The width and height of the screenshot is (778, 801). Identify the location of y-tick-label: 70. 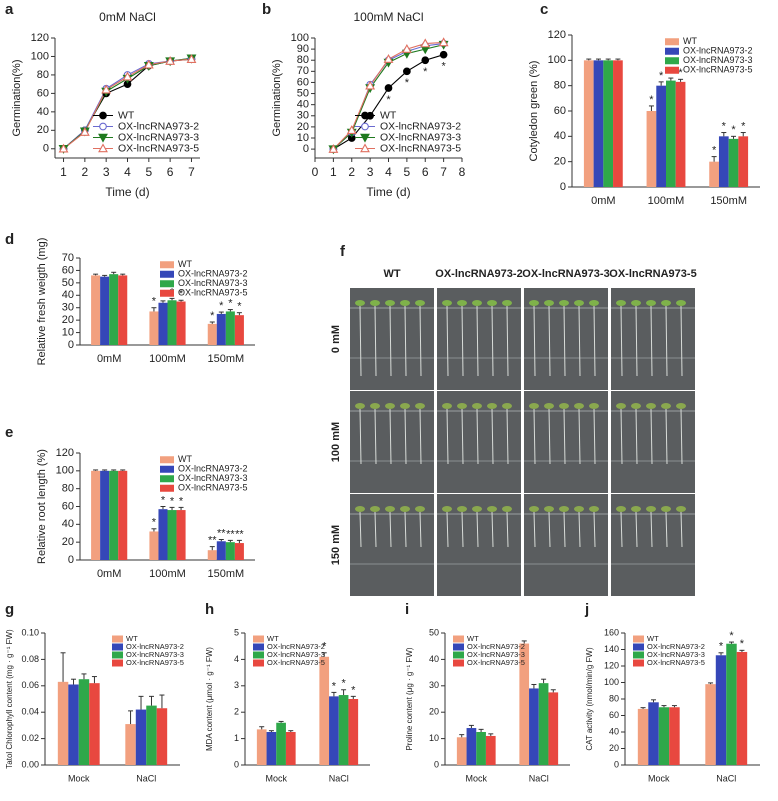
(303, 71).